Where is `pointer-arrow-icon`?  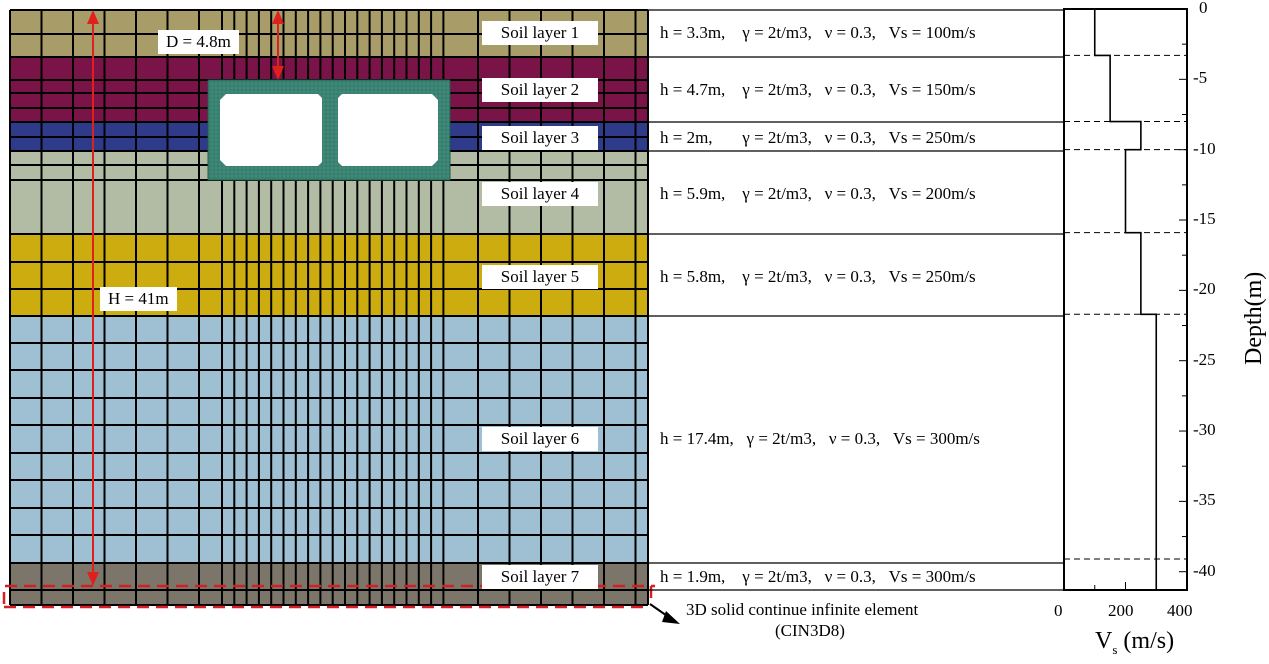 pointer-arrow-icon is located at coordinates (671, 617).